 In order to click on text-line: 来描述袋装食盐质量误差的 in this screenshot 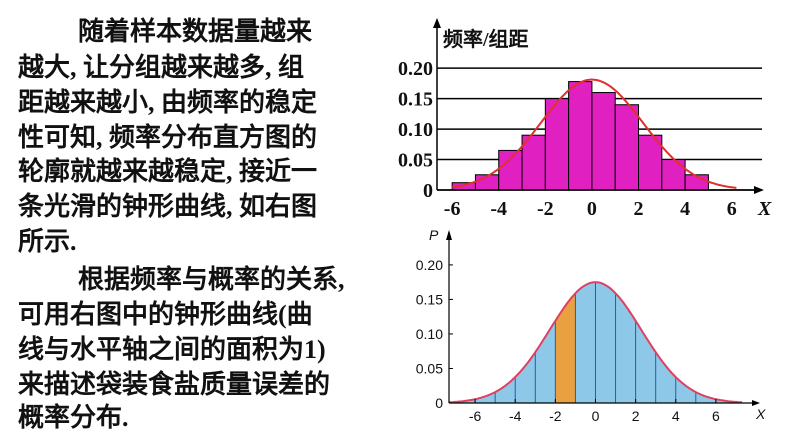, I will do `click(174, 384)`.